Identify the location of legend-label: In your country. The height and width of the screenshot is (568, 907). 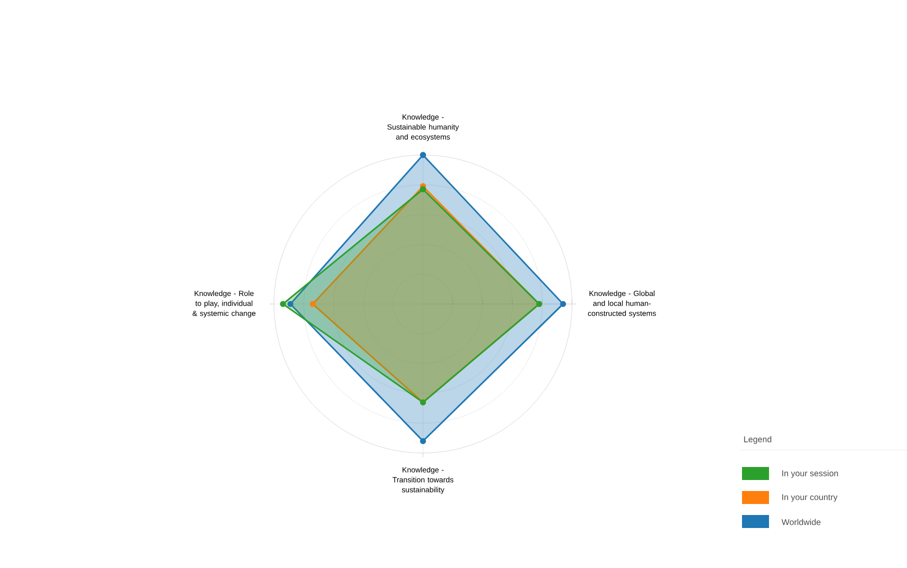
(810, 498).